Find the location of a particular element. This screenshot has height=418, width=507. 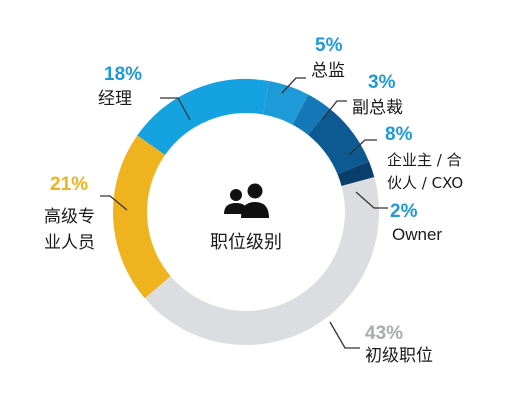

slice-label-manager: 经理 is located at coordinates (115, 99).